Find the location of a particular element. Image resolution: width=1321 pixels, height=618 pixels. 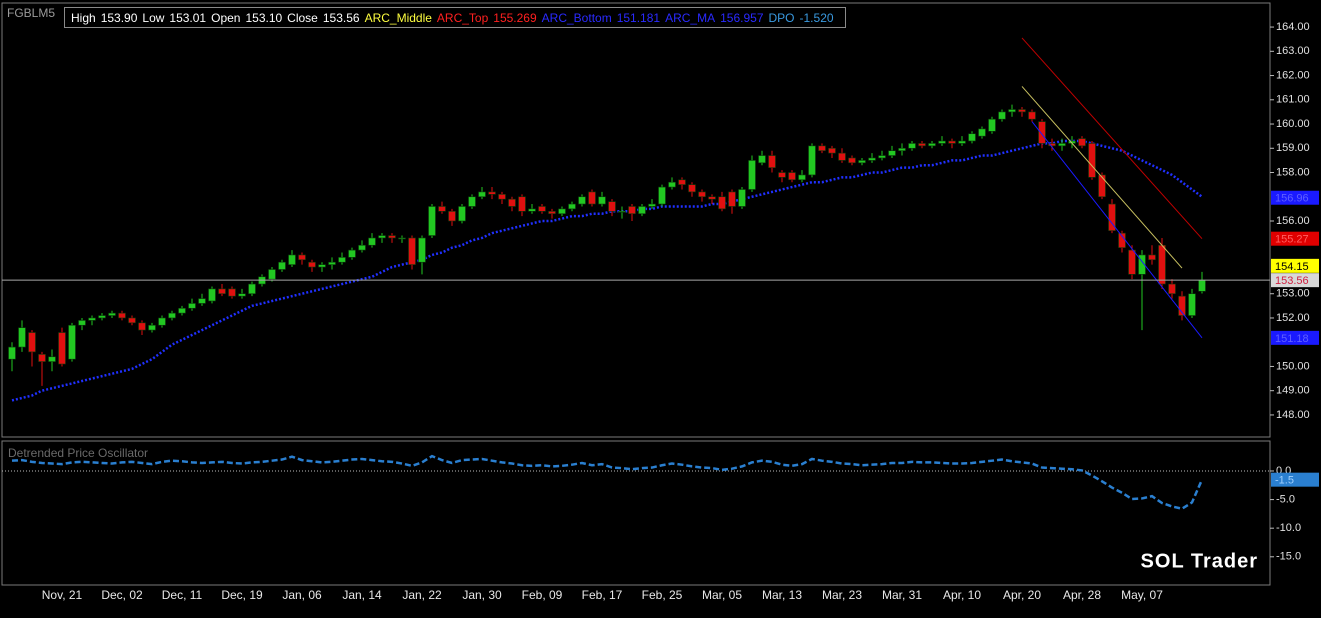

x-tick-label: Jan, 06 is located at coordinates (302, 595).